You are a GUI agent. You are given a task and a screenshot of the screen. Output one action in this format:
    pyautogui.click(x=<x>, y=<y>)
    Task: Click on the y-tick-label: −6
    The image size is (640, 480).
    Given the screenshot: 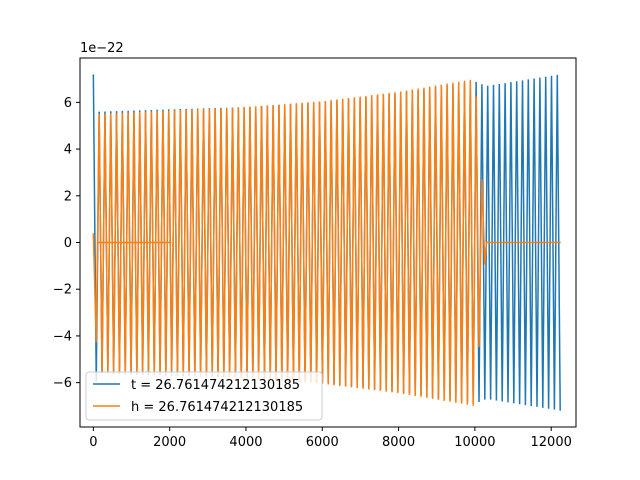 What is the action you would take?
    pyautogui.click(x=62, y=383)
    